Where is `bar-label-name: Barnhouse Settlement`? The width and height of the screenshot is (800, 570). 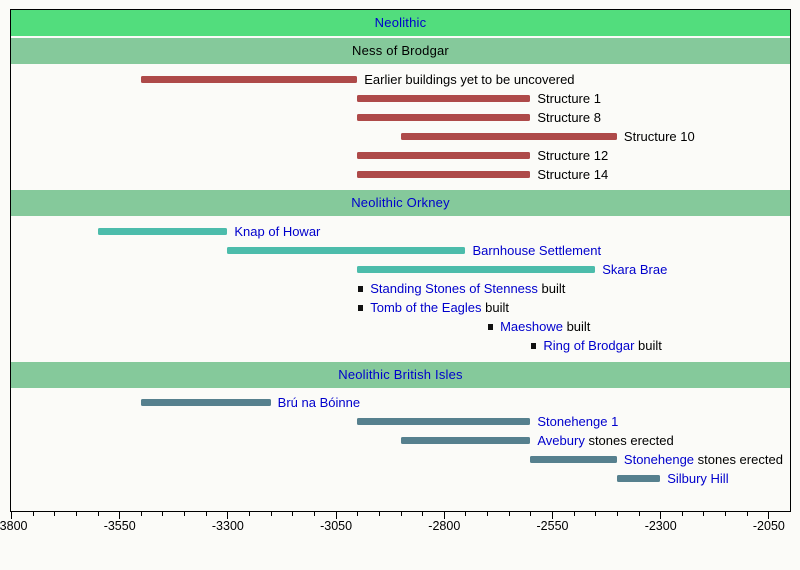 bar-label-name: Barnhouse Settlement is located at coordinates (537, 250).